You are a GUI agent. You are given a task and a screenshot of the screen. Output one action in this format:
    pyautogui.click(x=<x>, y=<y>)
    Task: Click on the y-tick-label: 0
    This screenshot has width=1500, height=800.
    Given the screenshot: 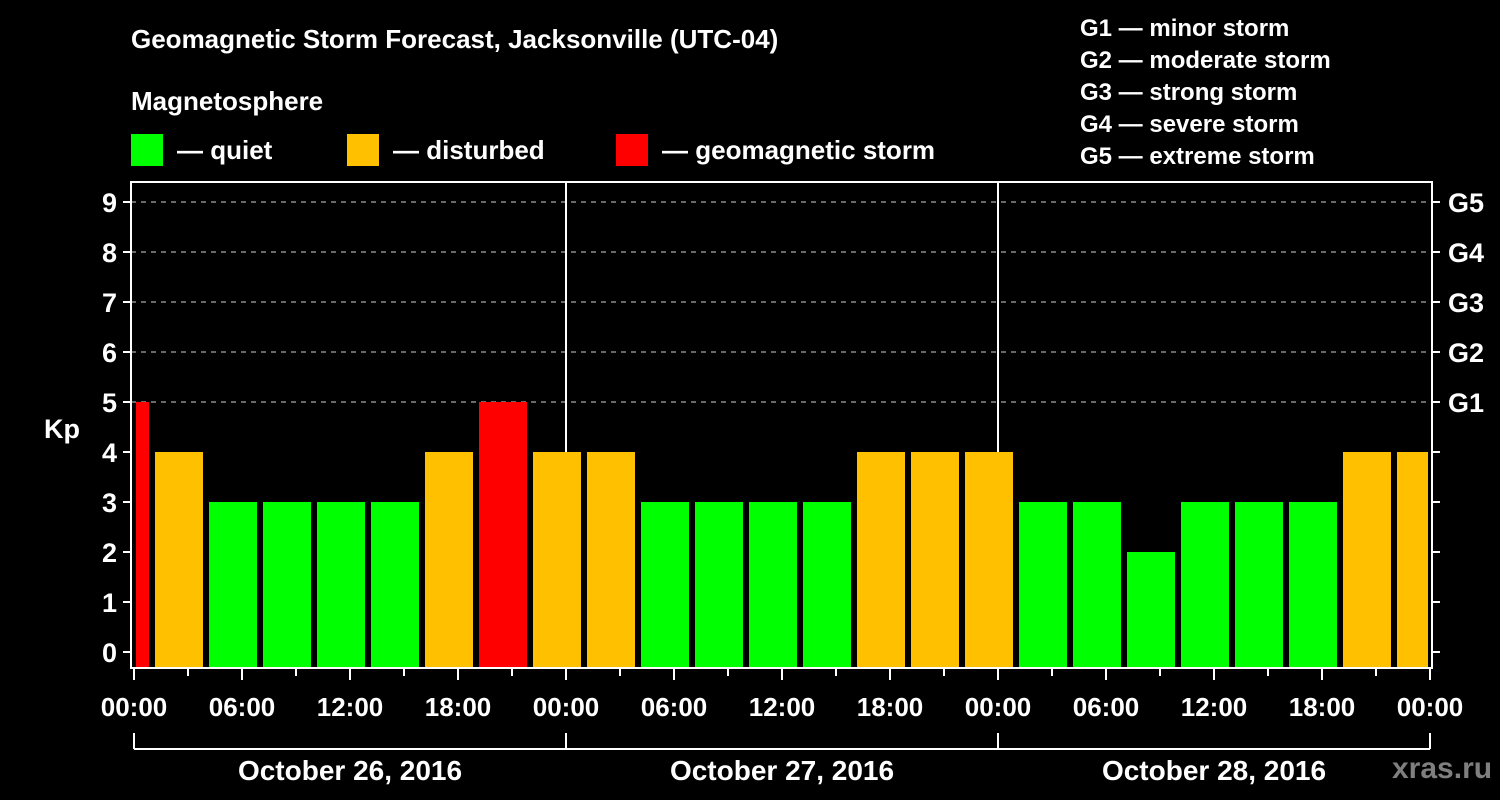 What is the action you would take?
    pyautogui.click(x=109, y=653)
    